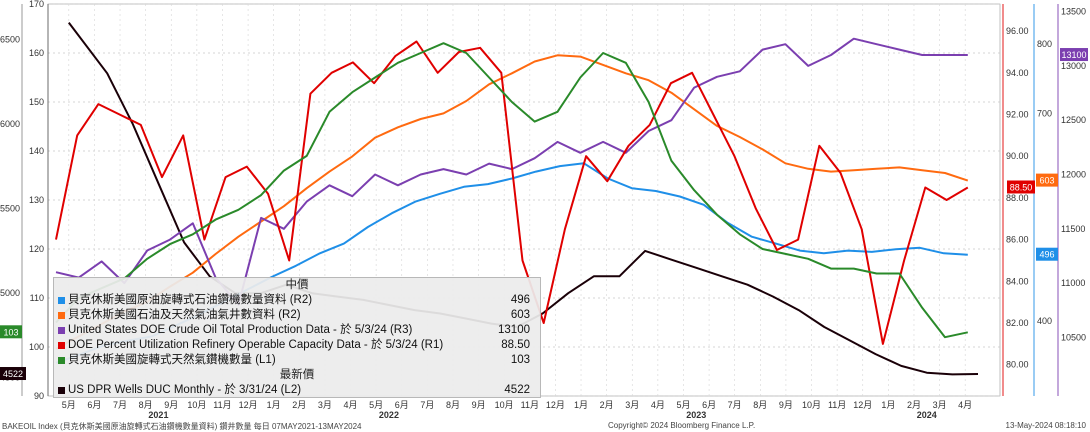 The image size is (1090, 432). Describe the element at coordinates (36, 4) in the screenshot. I see `axis-l1-tick: 170` at that location.